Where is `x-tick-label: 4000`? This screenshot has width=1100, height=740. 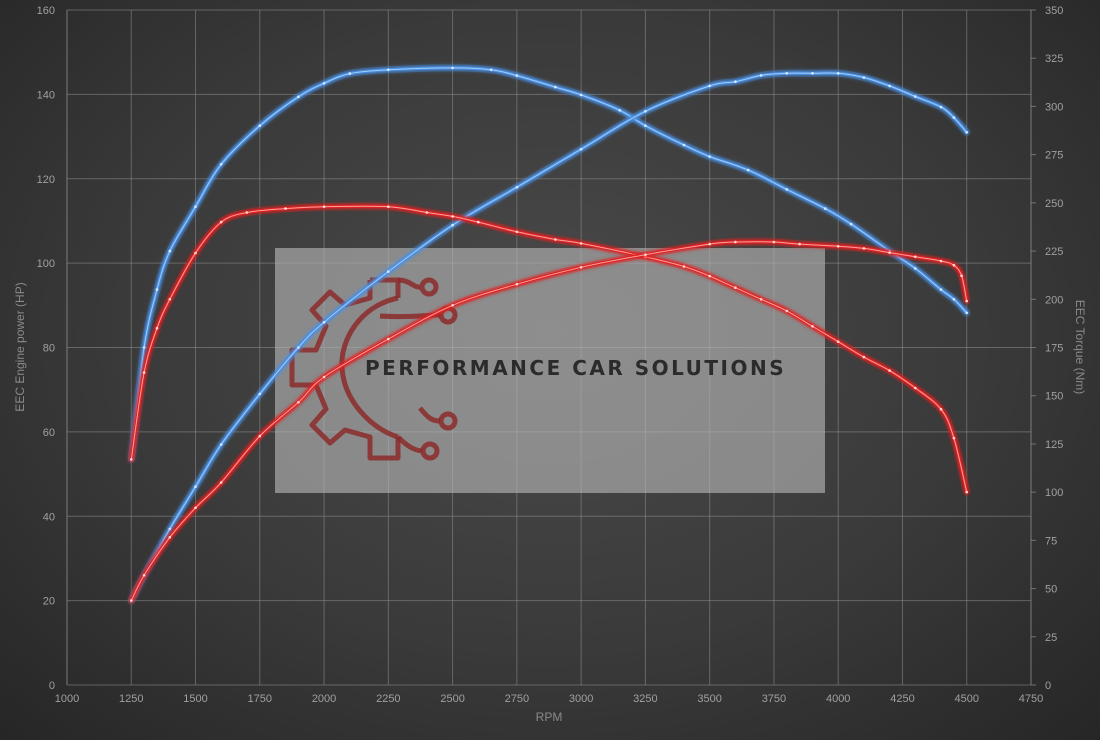 x-tick-label: 4000 is located at coordinates (838, 699).